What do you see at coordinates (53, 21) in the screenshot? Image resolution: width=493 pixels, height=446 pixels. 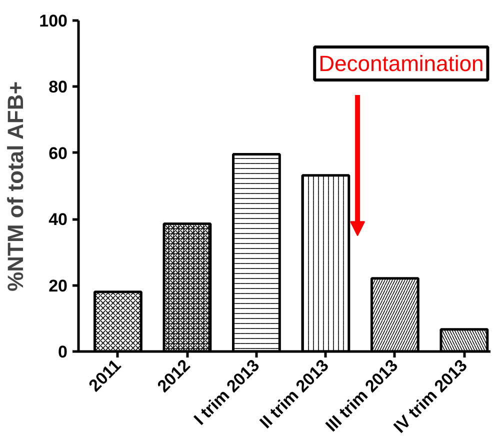 I see `y-tick-label: 100` at bounding box center [53, 21].